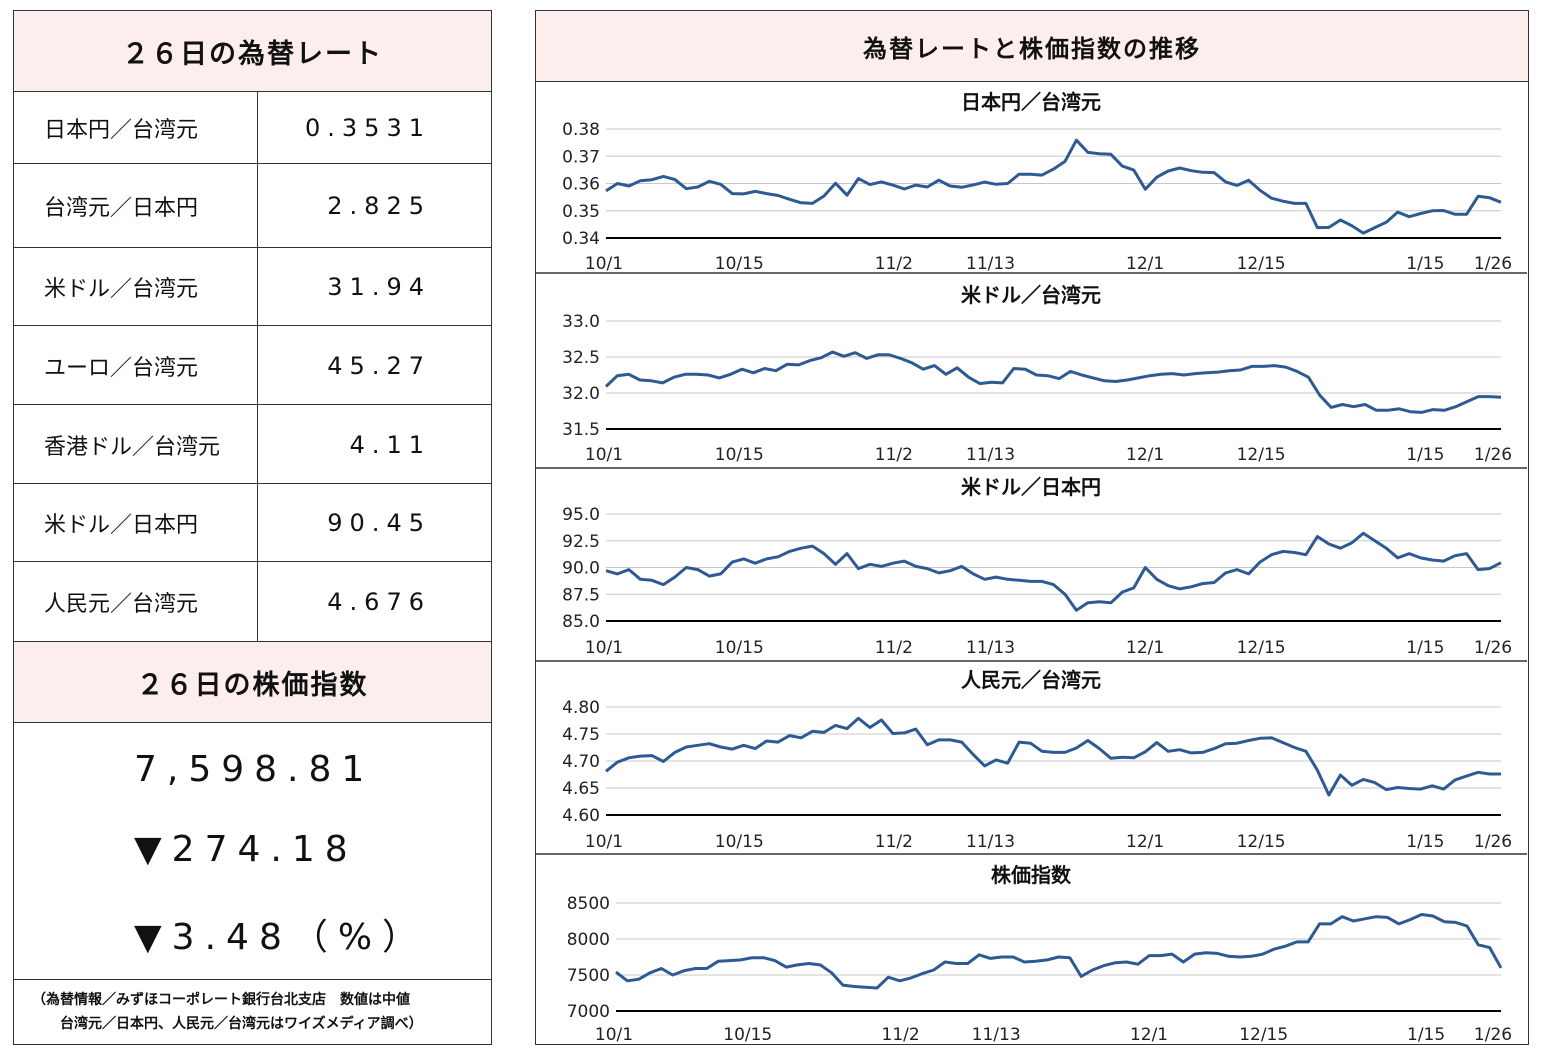 This screenshot has width=1544, height=1056. What do you see at coordinates (581, 394) in the screenshot?
I see `y-tick-label: 32.0` at bounding box center [581, 394].